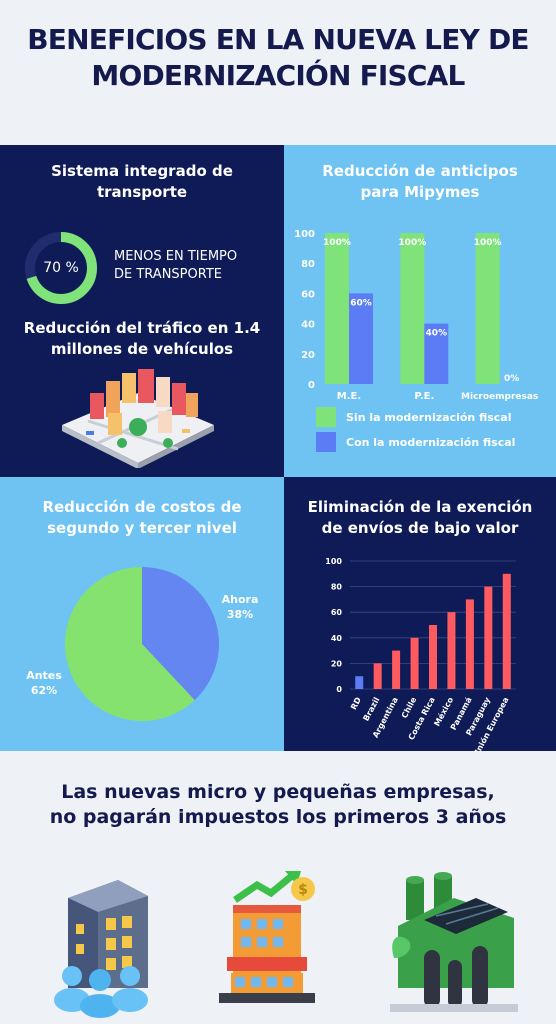 The height and width of the screenshot is (1024, 556). What do you see at coordinates (454, 942) in the screenshot?
I see `green-factory-icon` at bounding box center [454, 942].